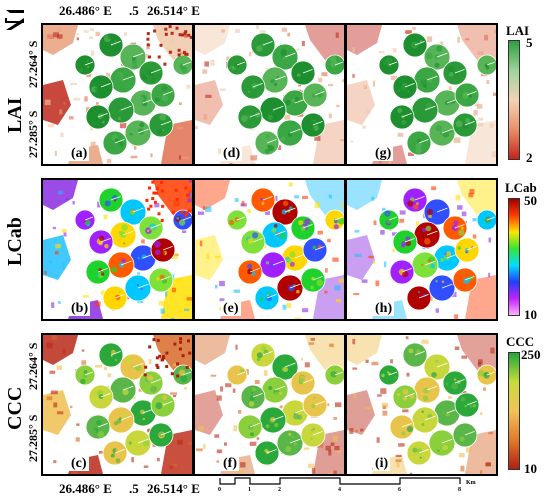  I want to click on scale-tick-8: 8, so click(459, 490).